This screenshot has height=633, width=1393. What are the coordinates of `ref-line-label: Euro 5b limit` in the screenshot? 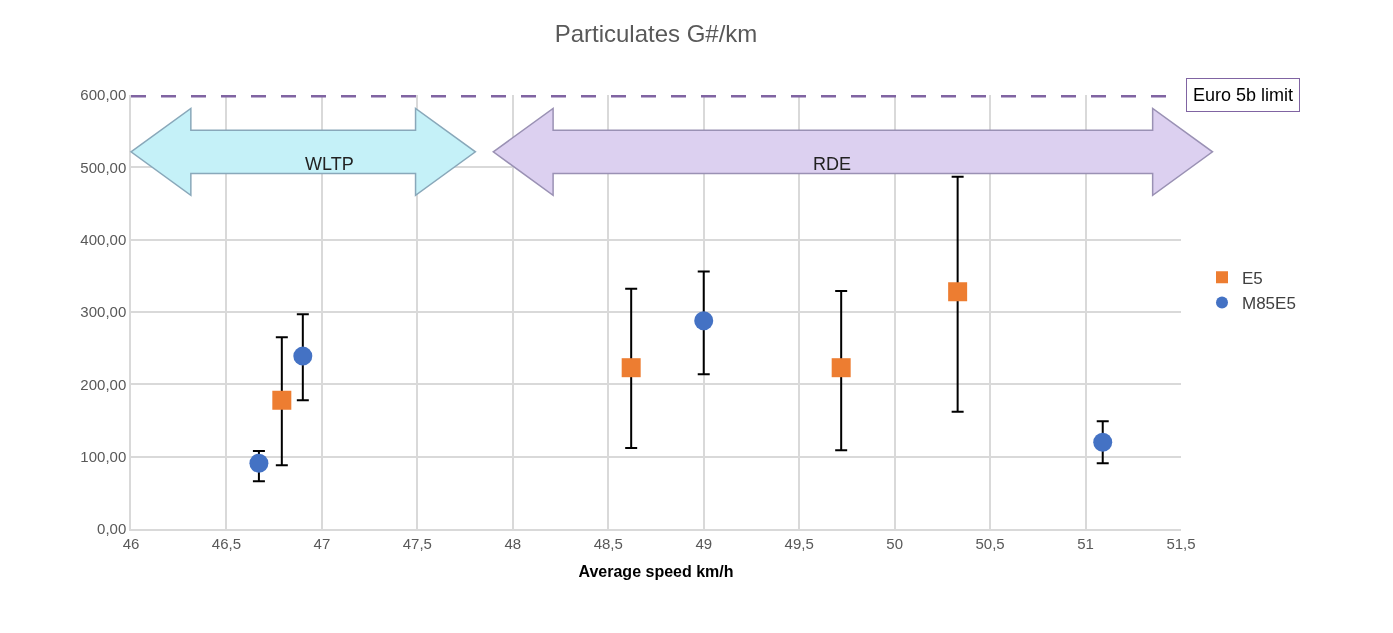 It's located at (1243, 95).